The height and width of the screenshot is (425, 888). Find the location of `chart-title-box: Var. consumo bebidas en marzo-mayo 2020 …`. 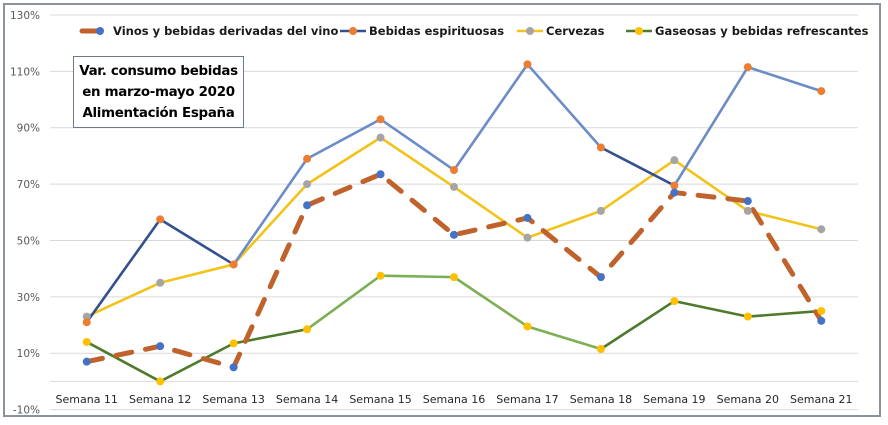

chart-title-box: Var. consumo bebidas en marzo-mayo 2020 … is located at coordinates (158, 92).